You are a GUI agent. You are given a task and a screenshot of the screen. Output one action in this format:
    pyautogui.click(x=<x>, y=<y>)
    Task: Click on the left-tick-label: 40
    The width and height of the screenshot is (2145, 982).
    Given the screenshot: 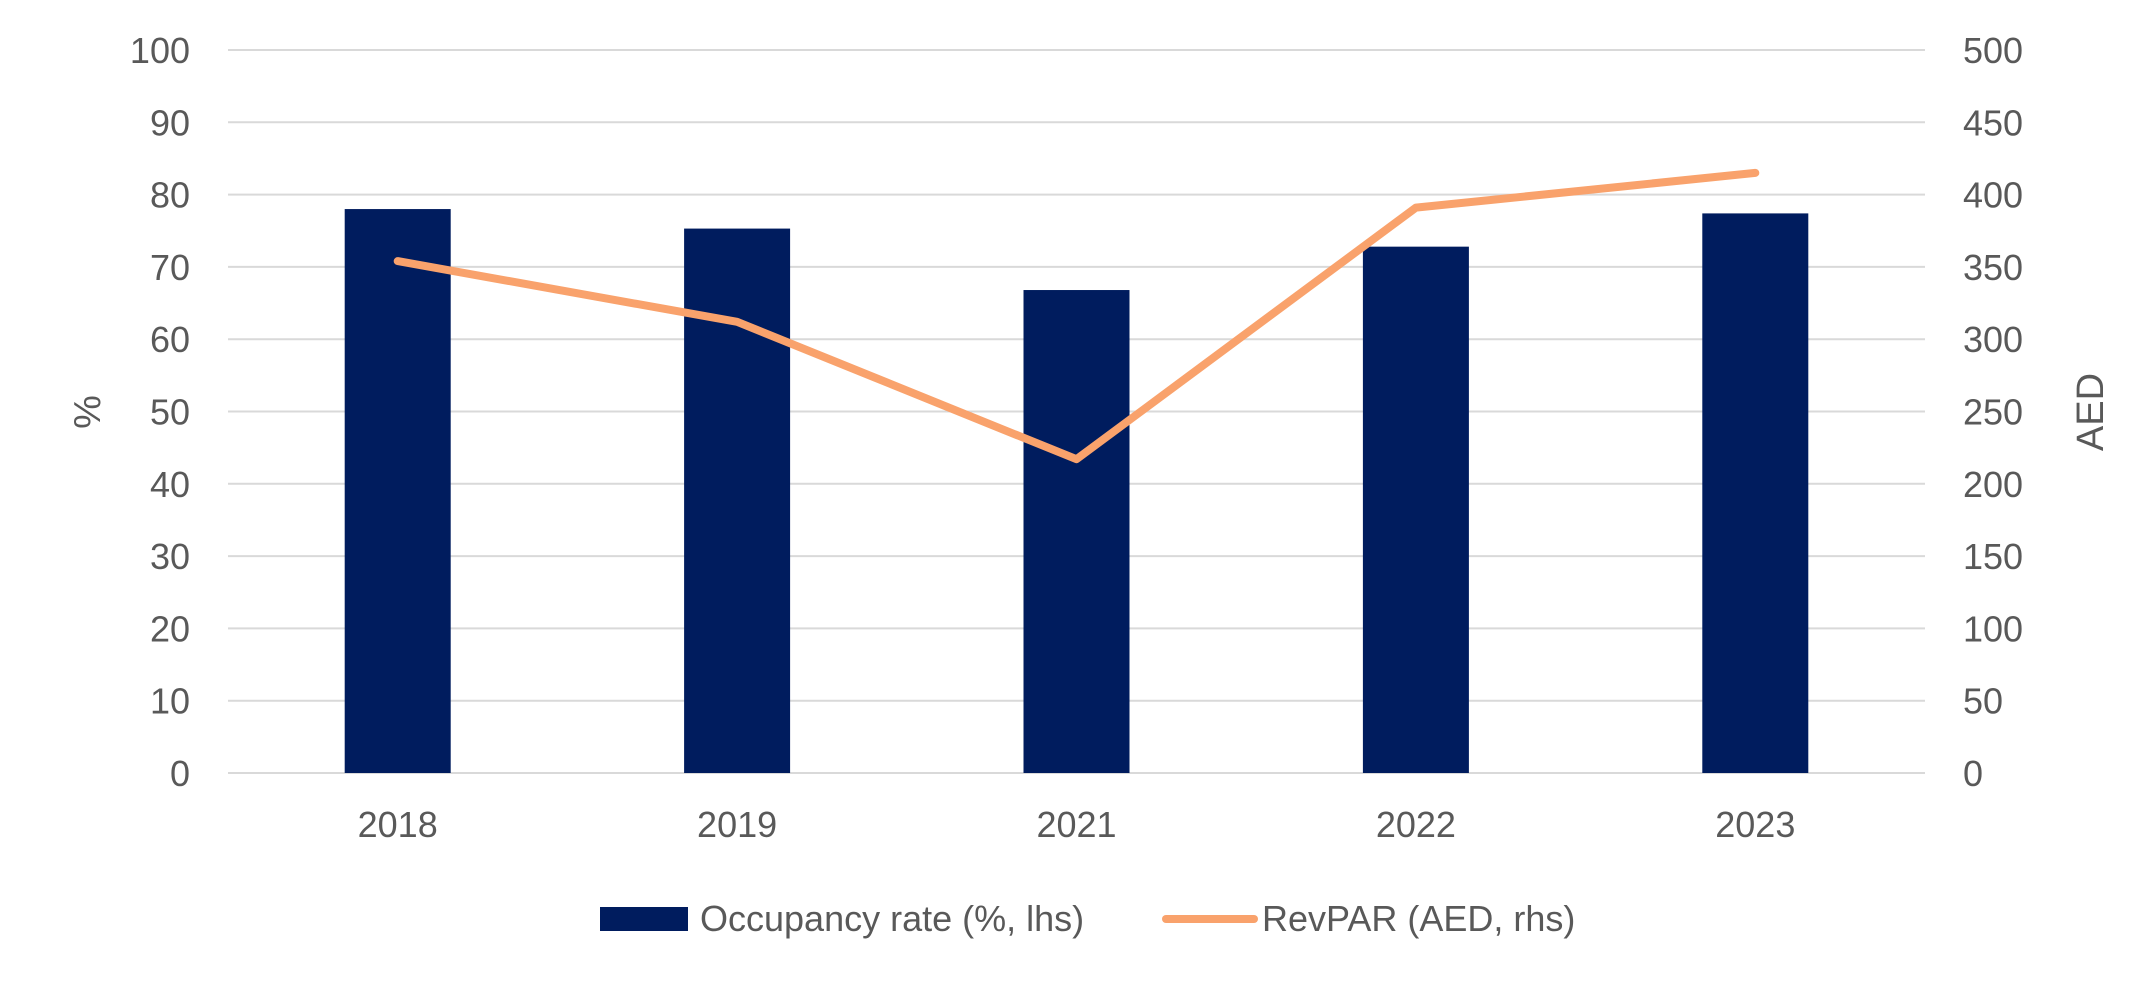 What is the action you would take?
    pyautogui.click(x=170, y=484)
    